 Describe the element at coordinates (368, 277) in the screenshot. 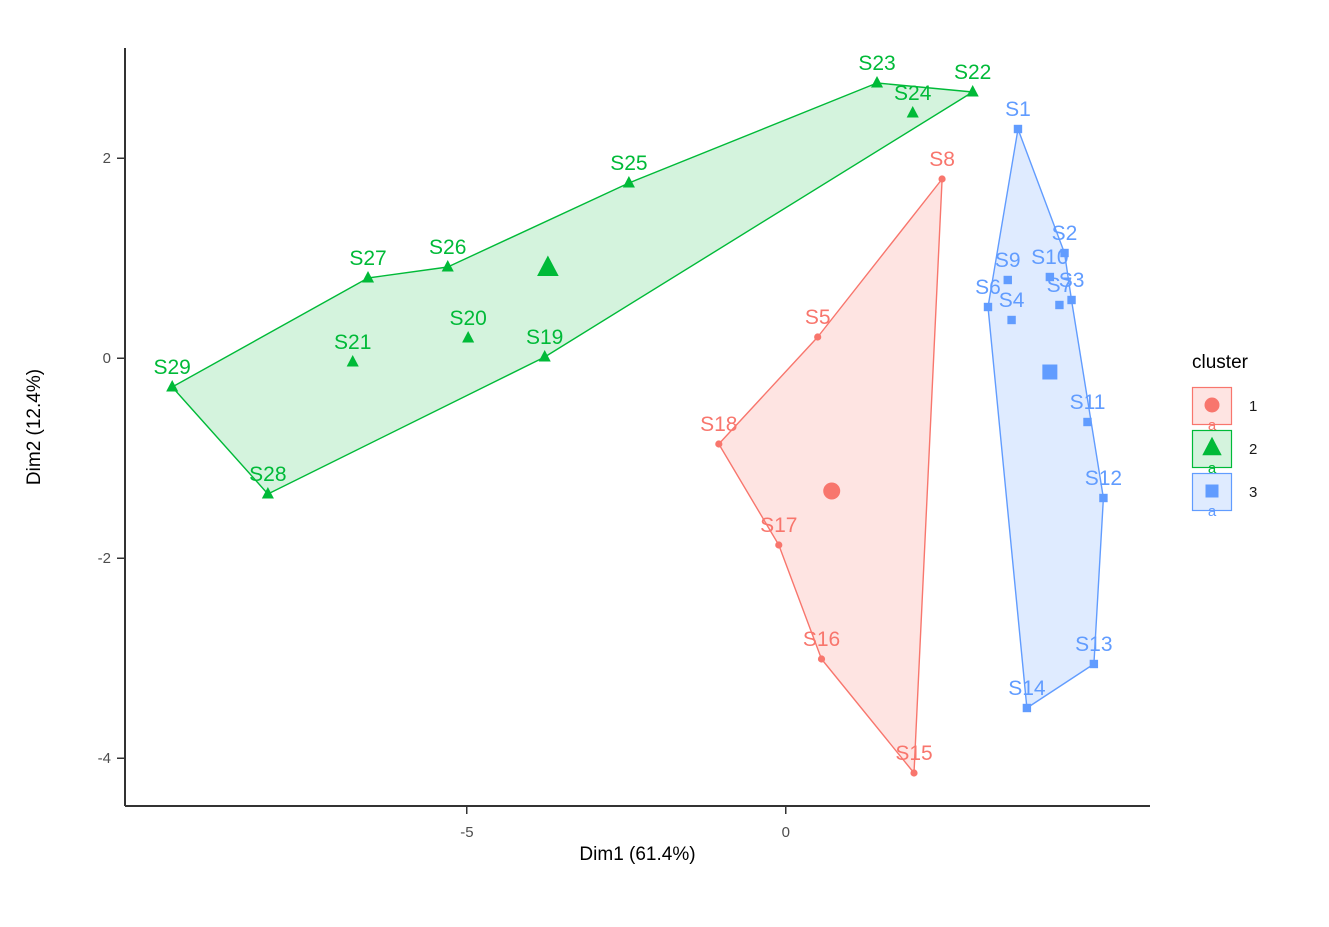

I see `data-point-S27` at that location.